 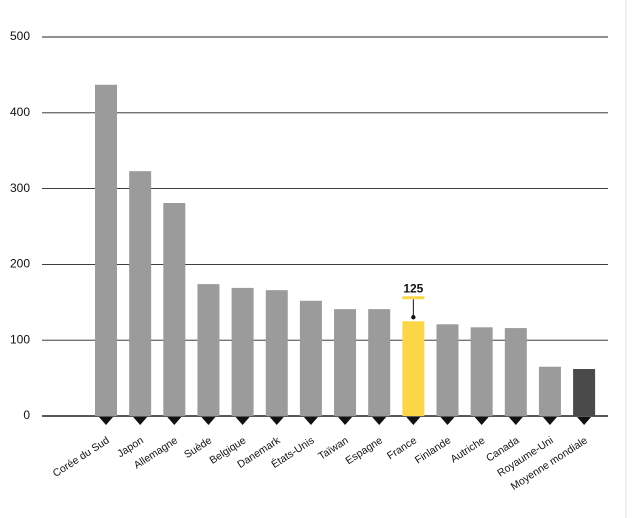 What do you see at coordinates (26, 415) in the screenshot?
I see `y-tick-label: 0` at bounding box center [26, 415].